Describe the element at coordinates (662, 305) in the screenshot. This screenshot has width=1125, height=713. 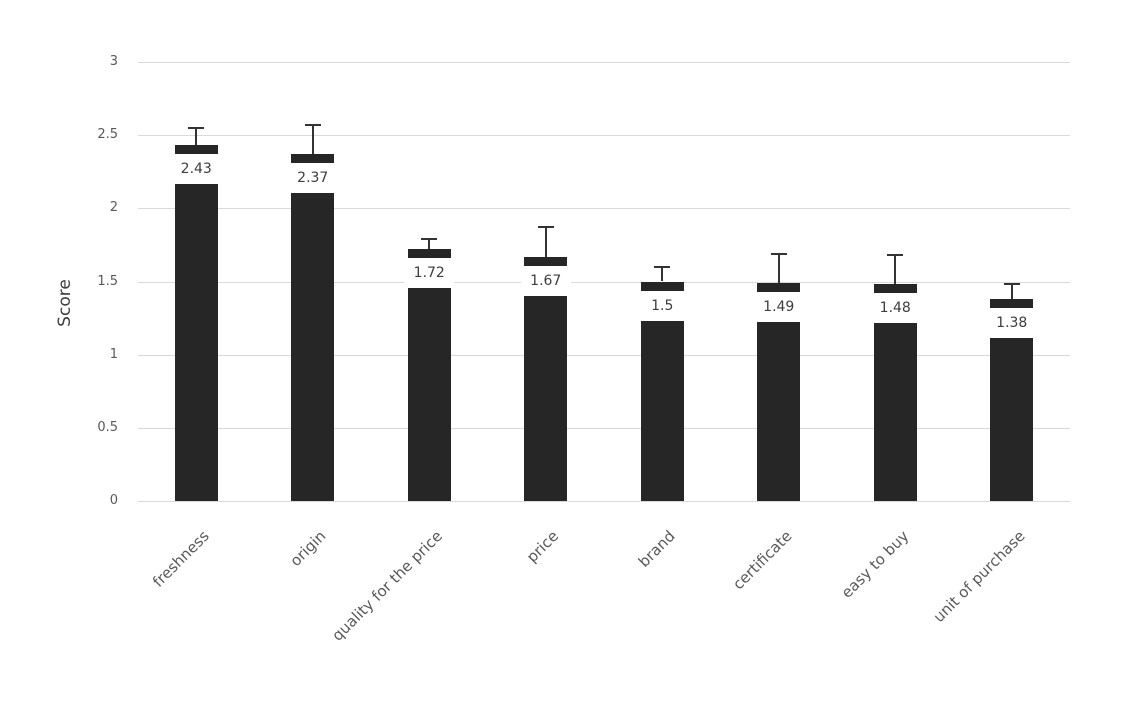
I see `value-label: 1.5` at that location.